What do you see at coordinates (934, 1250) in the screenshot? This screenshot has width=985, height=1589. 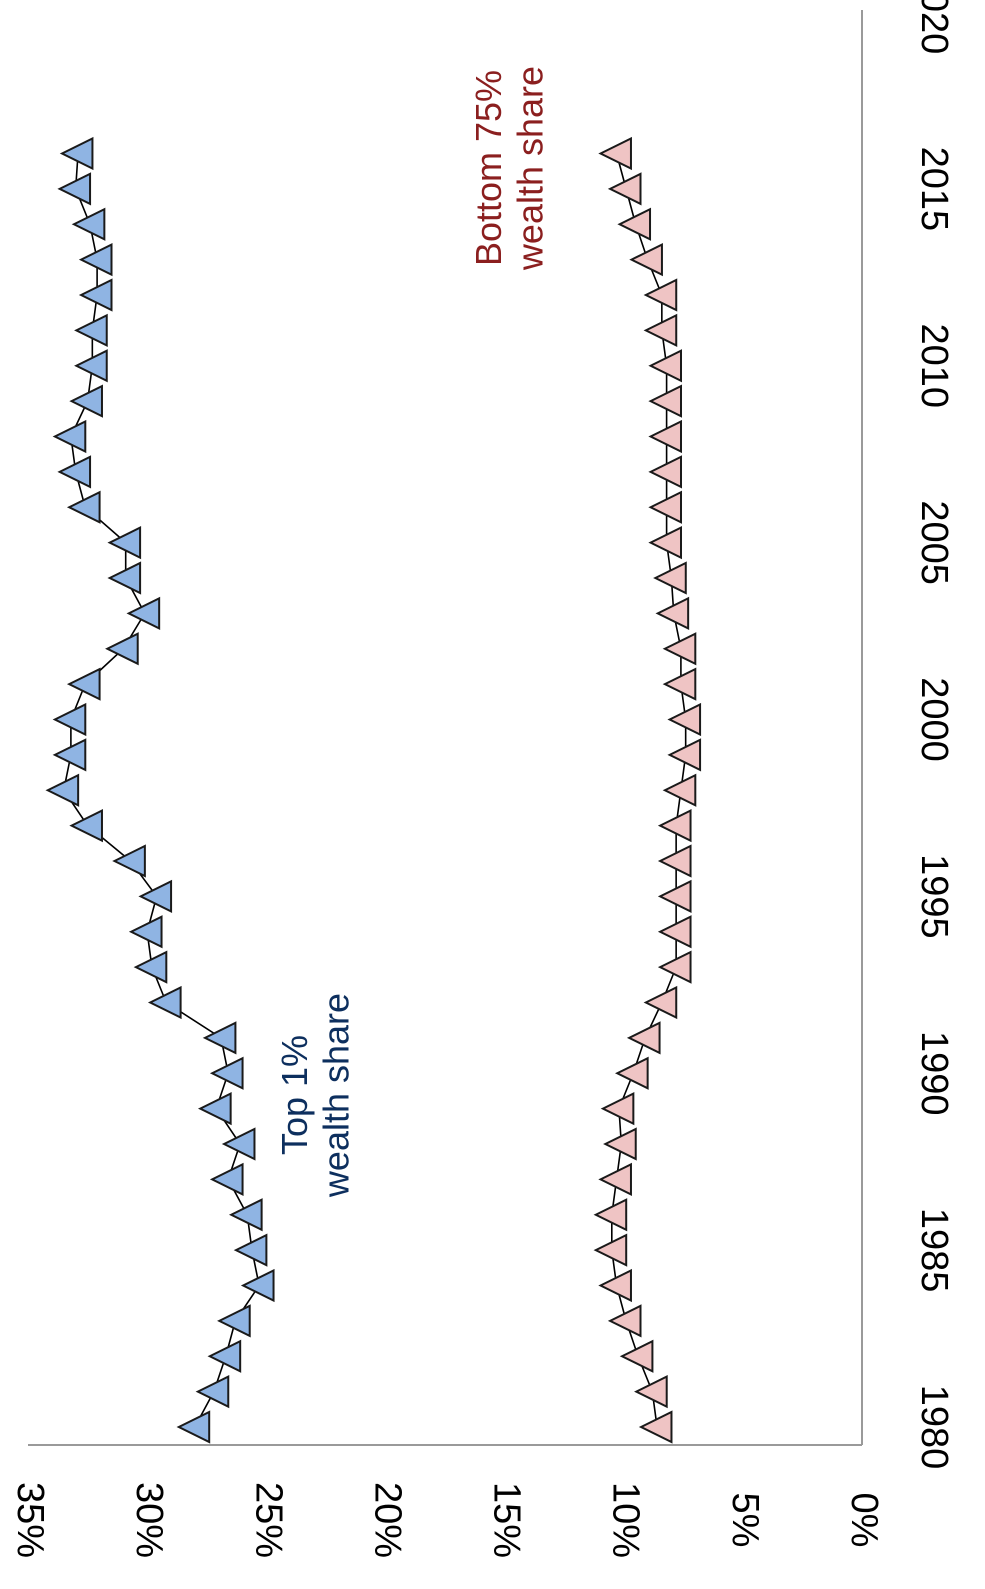 I see `x-tick-label: 1985` at bounding box center [934, 1250].